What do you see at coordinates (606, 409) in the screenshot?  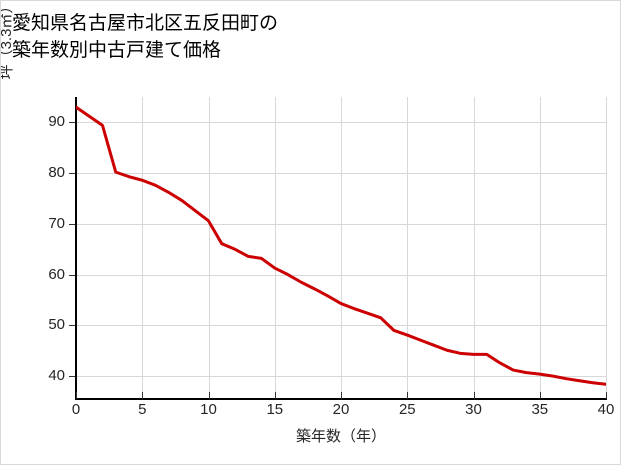 I see `x-axis-tick-label: 40` at bounding box center [606, 409].